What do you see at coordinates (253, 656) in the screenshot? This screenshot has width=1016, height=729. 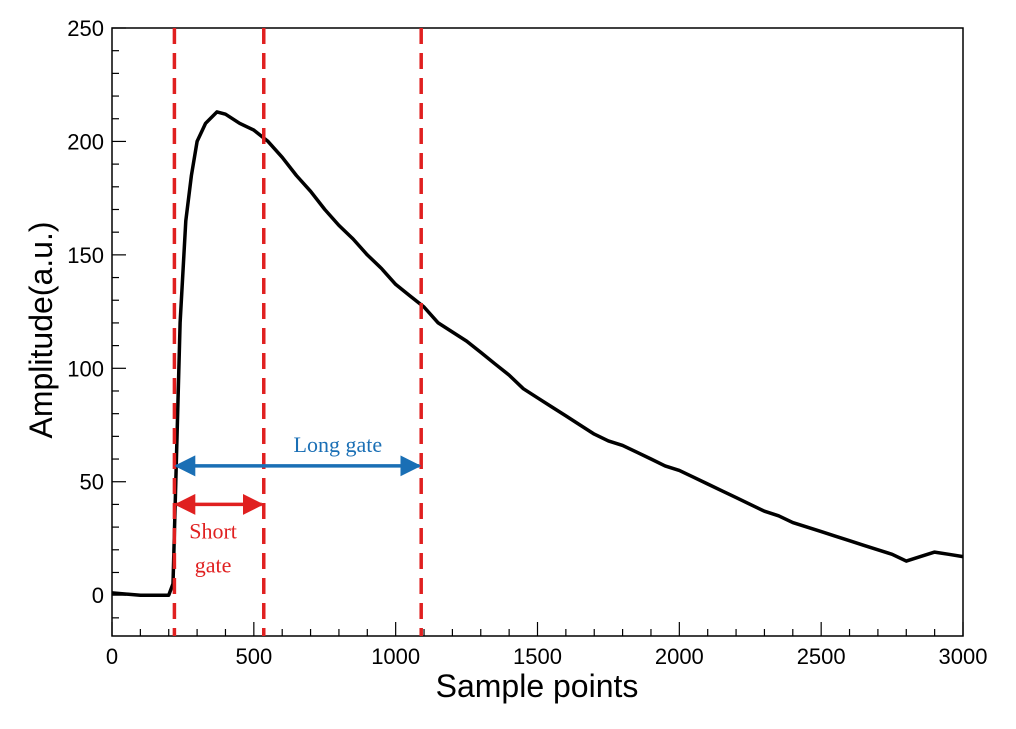 I see `x-tick-label: 500` at bounding box center [253, 656].